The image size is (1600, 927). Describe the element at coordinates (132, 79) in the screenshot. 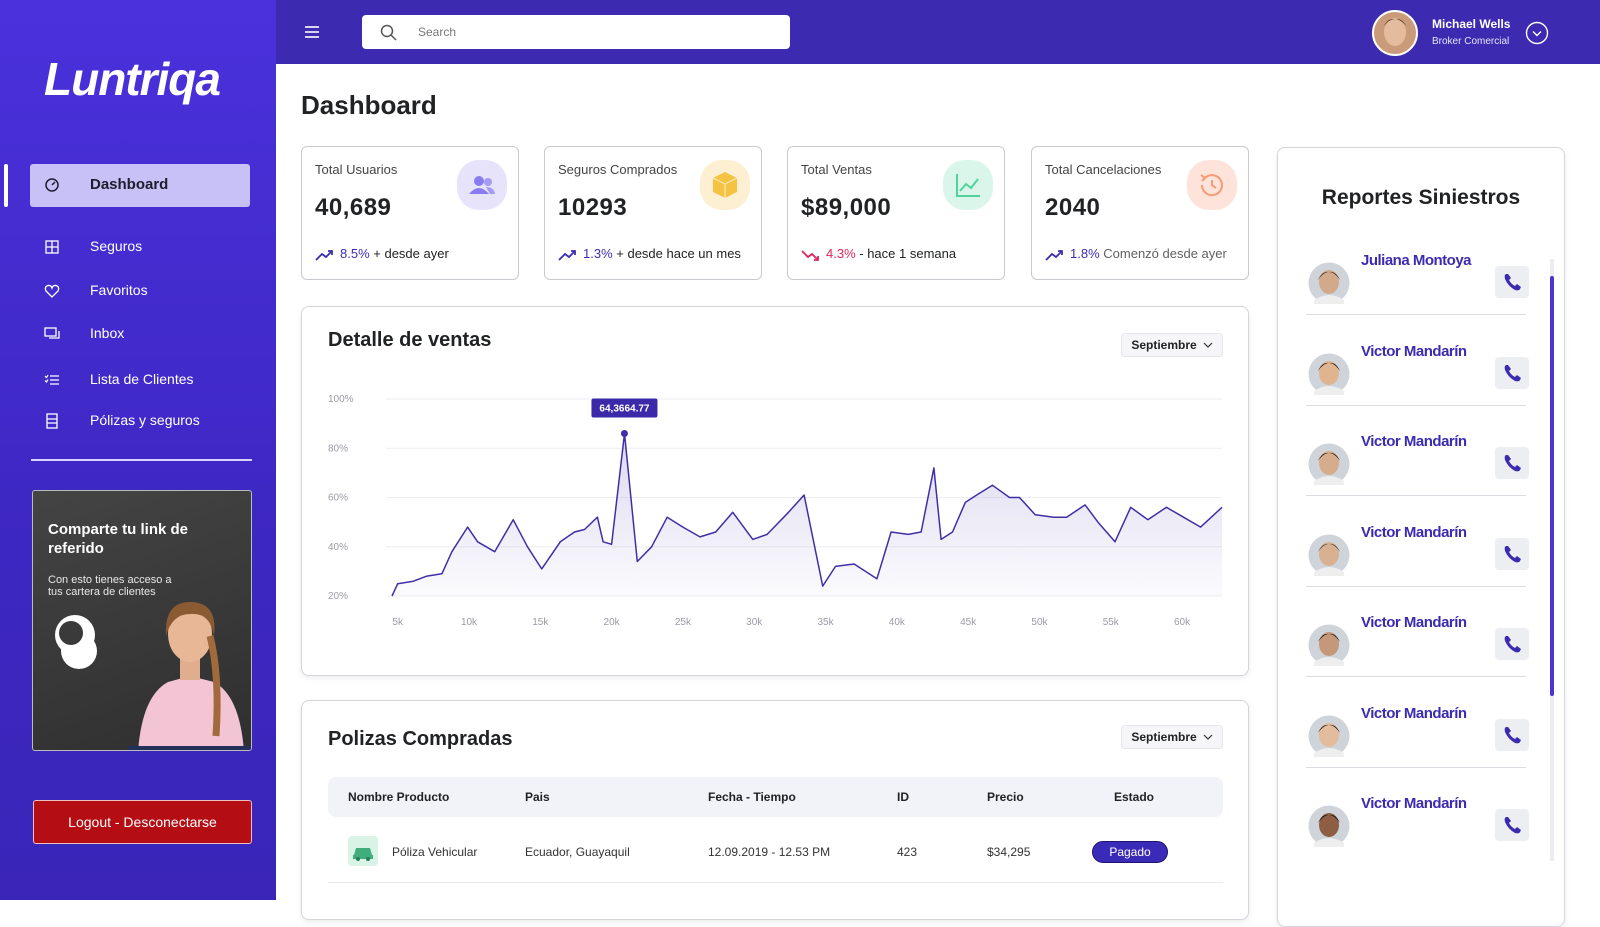

I see `logo: Luntriqa` at that location.